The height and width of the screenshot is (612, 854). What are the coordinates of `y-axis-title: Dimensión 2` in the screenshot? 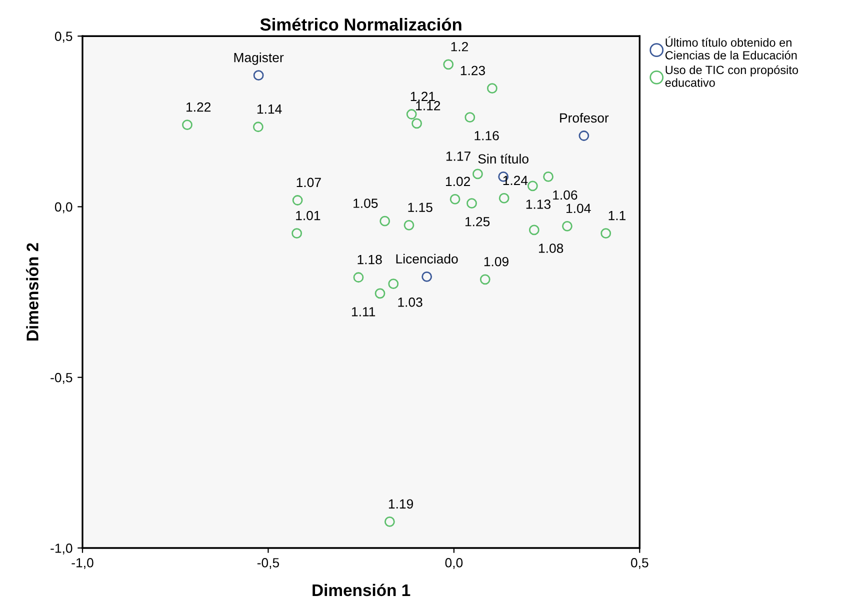 It's located at (32, 291).